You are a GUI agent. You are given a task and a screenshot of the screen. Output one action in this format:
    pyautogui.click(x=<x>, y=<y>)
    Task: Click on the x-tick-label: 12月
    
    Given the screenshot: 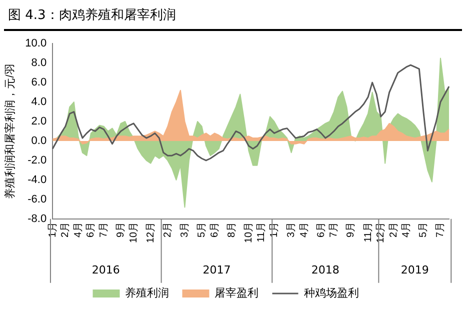 What is the action you would take?
    pyautogui.click(x=150, y=232)
    